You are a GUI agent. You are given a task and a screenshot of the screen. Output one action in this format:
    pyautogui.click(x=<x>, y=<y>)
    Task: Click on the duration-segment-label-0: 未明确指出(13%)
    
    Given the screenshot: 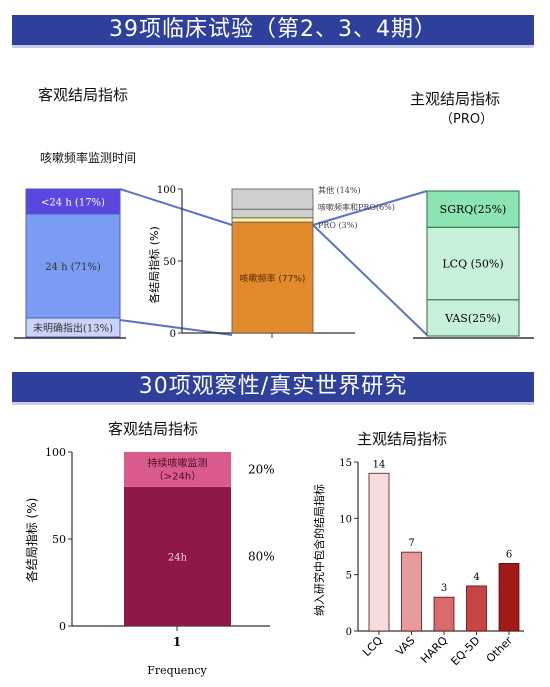 What is the action you would take?
    pyautogui.click(x=73, y=327)
    